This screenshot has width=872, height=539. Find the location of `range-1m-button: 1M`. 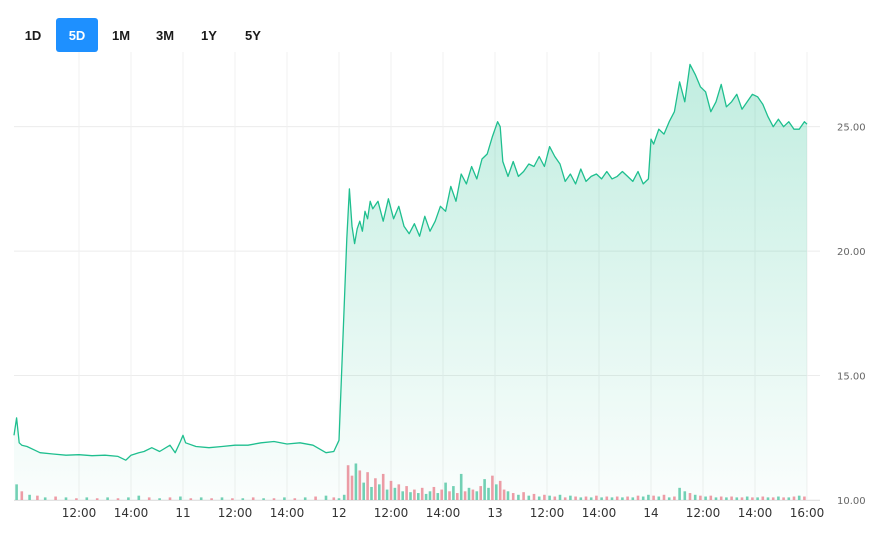

range-1m-button: 1M is located at coordinates (121, 35).